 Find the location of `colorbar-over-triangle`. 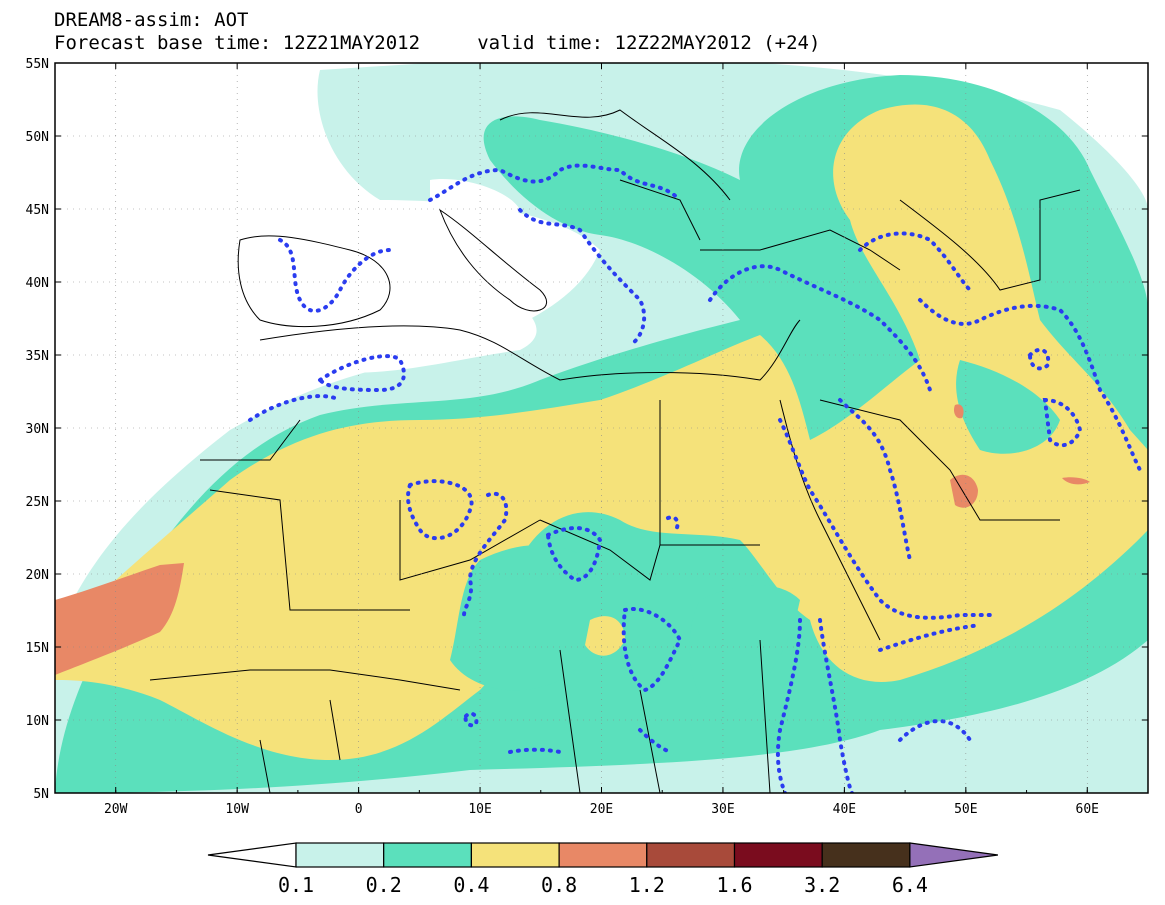

colorbar-over-triangle is located at coordinates (953, 855).